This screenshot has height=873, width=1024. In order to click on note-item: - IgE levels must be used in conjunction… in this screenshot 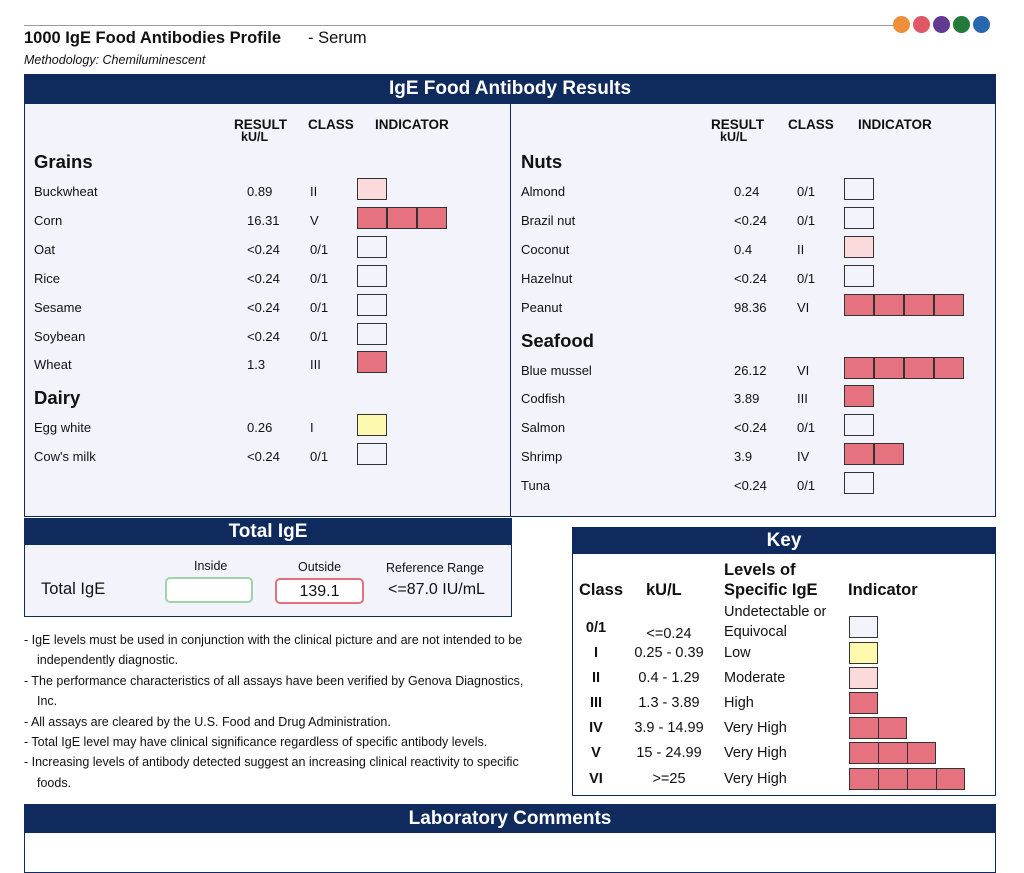, I will do `click(273, 650)`.